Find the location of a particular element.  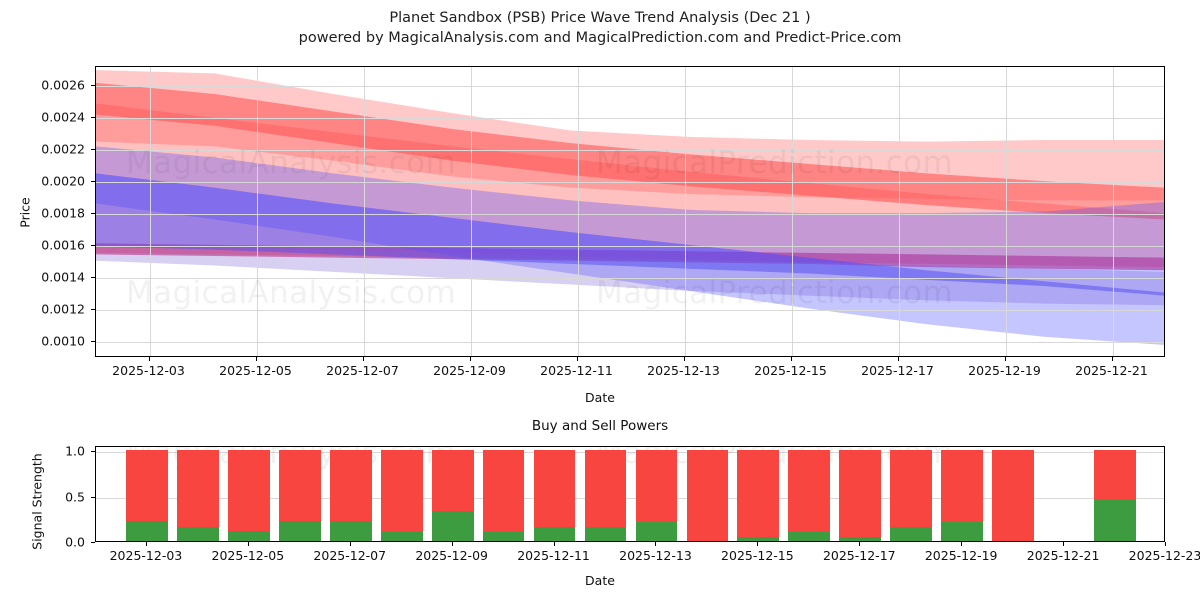

y-tick-label: 0.0 is located at coordinates (75, 542).